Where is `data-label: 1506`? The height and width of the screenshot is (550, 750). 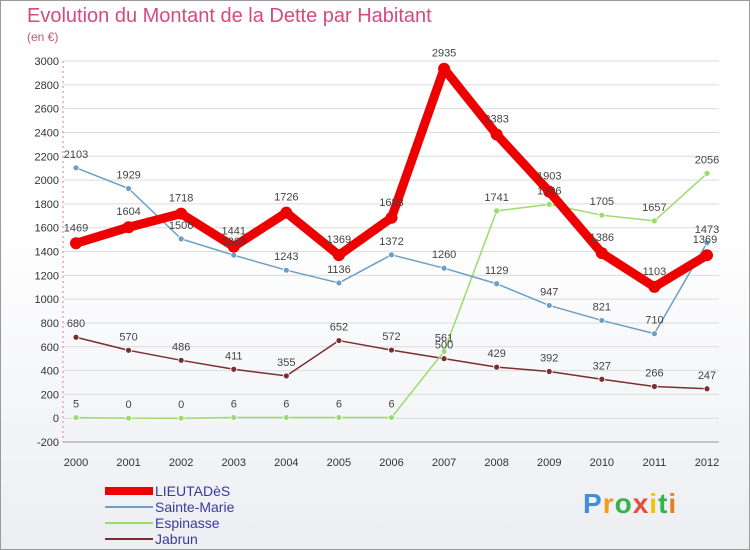
data-label: 1506 is located at coordinates (181, 226).